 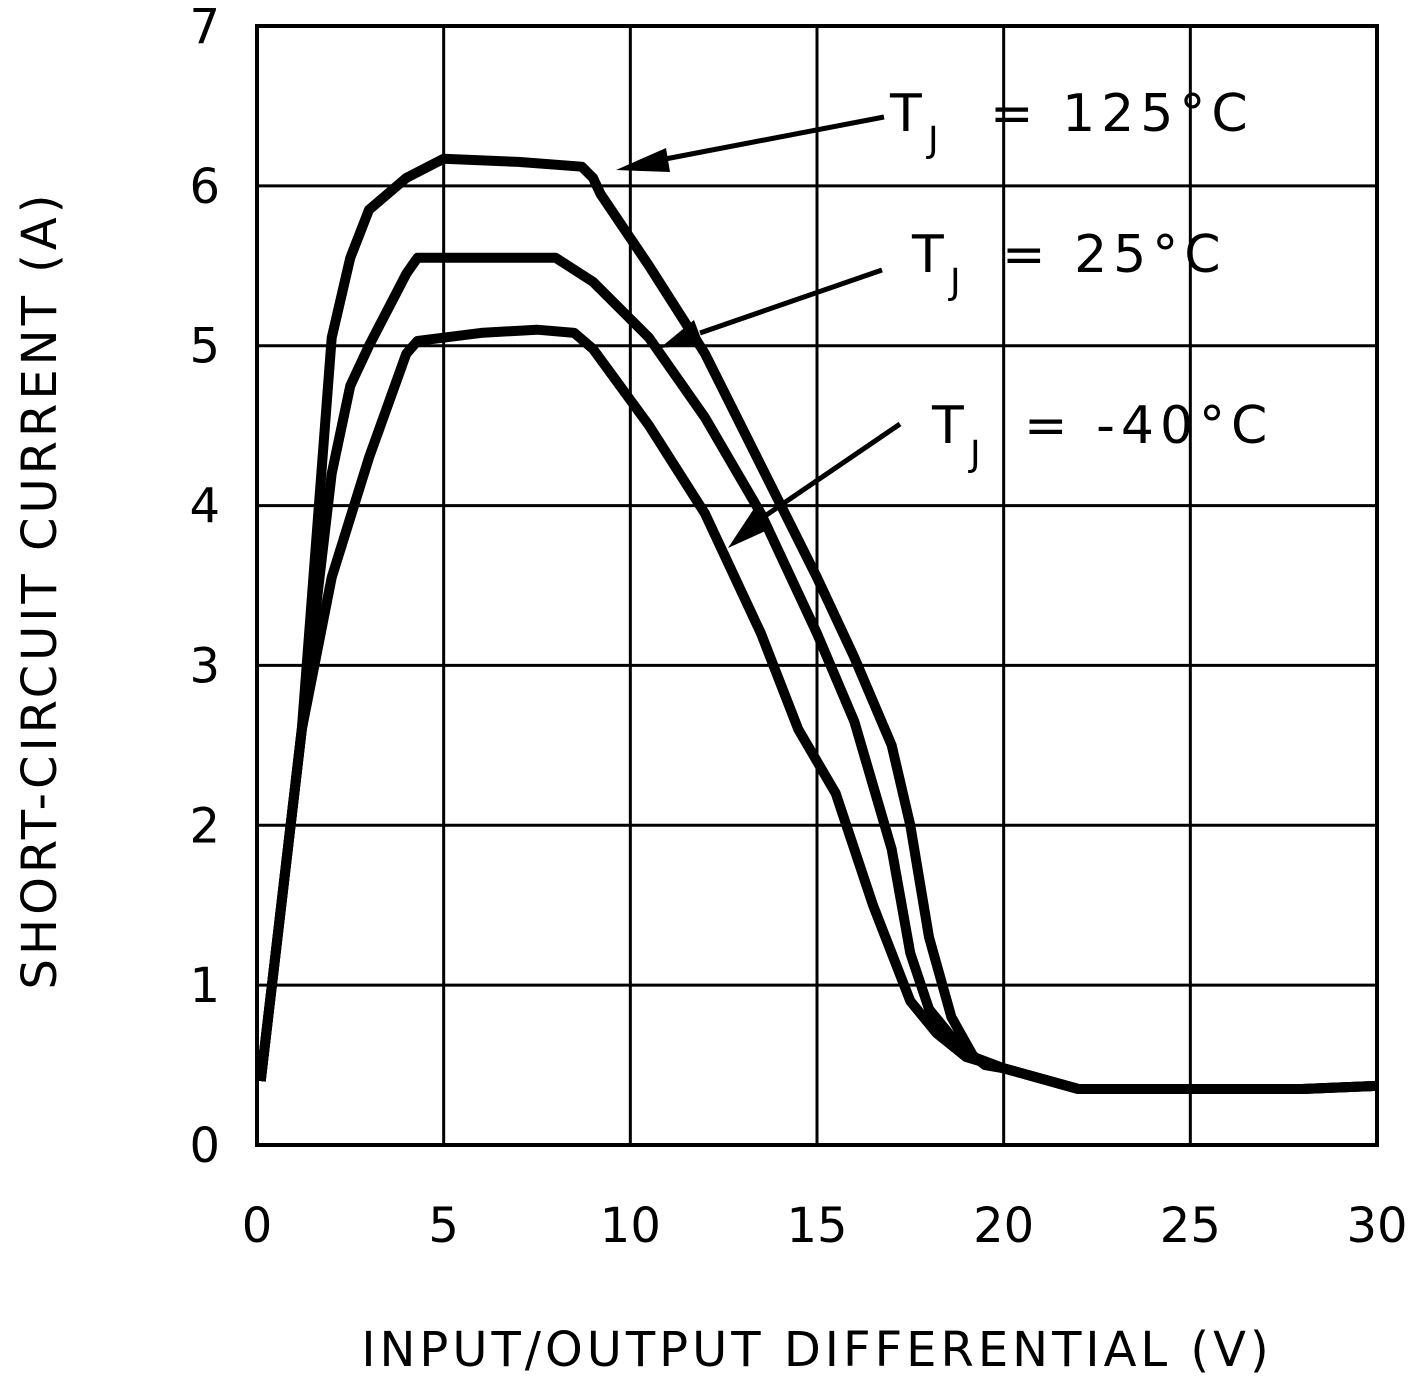 I want to click on annotation-minus40c-subscript: J, so click(x=974, y=454).